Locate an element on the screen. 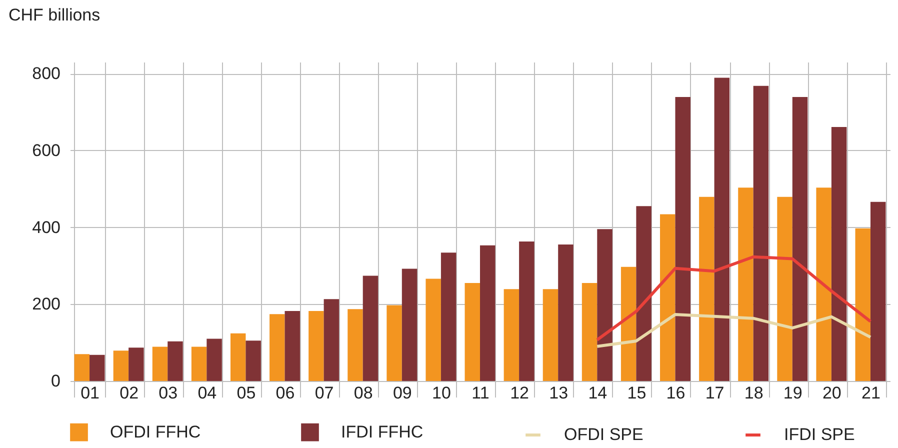 Image resolution: width=898 pixels, height=448 pixels. x-tick-label: 10 is located at coordinates (441, 393).